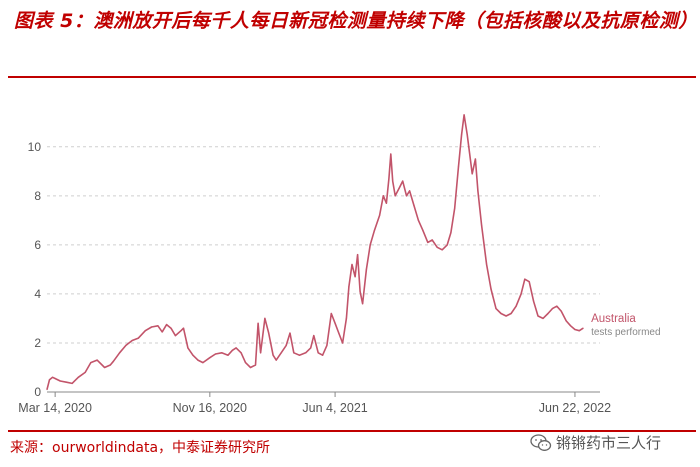  What do you see at coordinates (35, 147) in the screenshot?
I see `y-tick-label: 10` at bounding box center [35, 147].